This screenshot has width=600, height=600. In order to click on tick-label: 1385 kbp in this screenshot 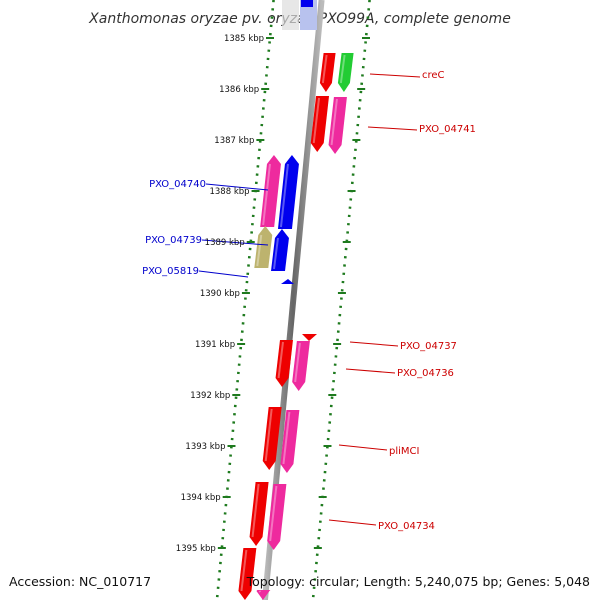, I will do `click(244, 39)`.